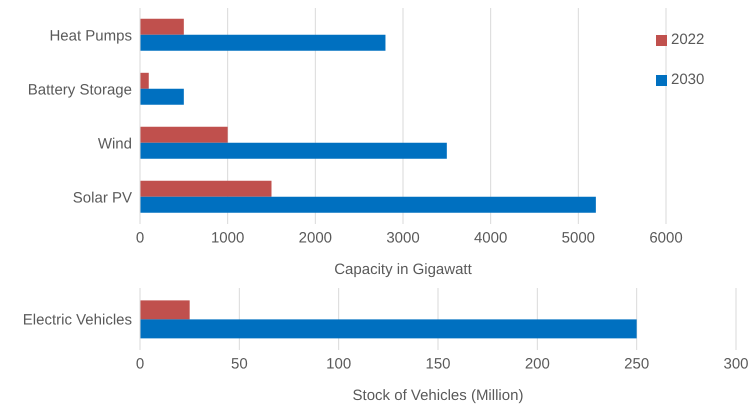  What do you see at coordinates (227, 238) in the screenshot?
I see `x-tick-label: 1000` at bounding box center [227, 238].